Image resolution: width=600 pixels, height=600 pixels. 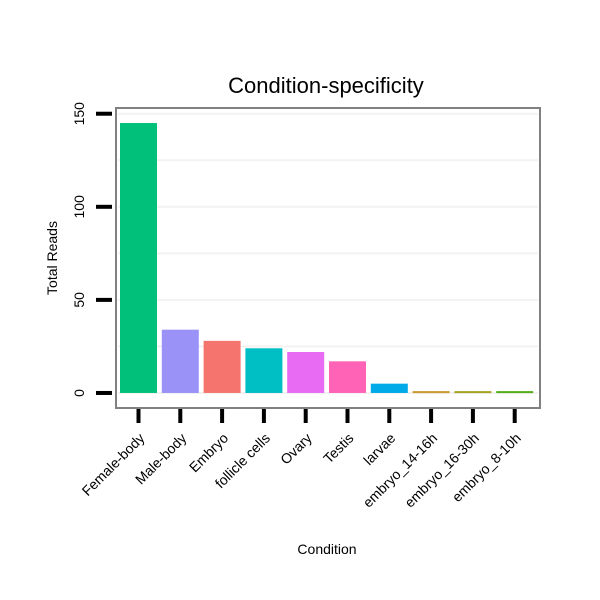 I want to click on y-axis-label: Total Reads, so click(x=52, y=258).